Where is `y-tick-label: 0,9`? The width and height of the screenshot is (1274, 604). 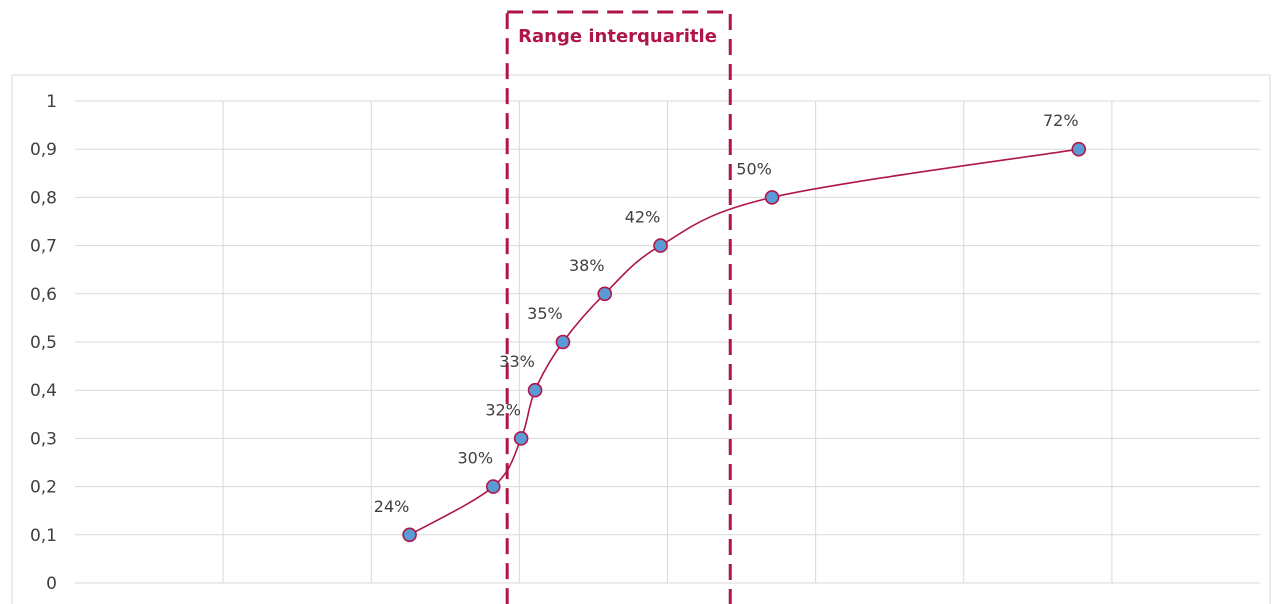
y-tick-label: 0,9 is located at coordinates (43, 150).